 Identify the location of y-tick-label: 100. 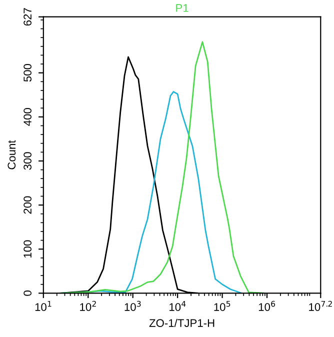
(28, 249).